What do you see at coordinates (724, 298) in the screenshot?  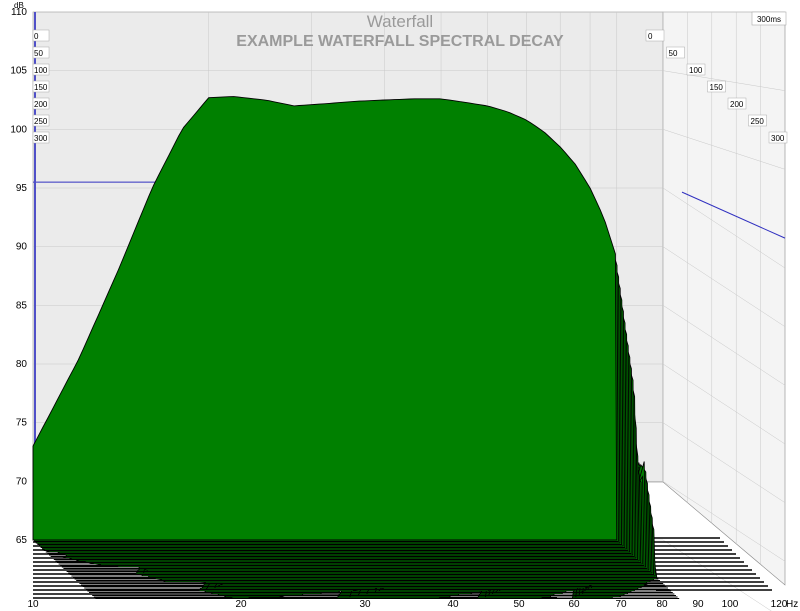 I see `right-wall` at bounding box center [724, 298].